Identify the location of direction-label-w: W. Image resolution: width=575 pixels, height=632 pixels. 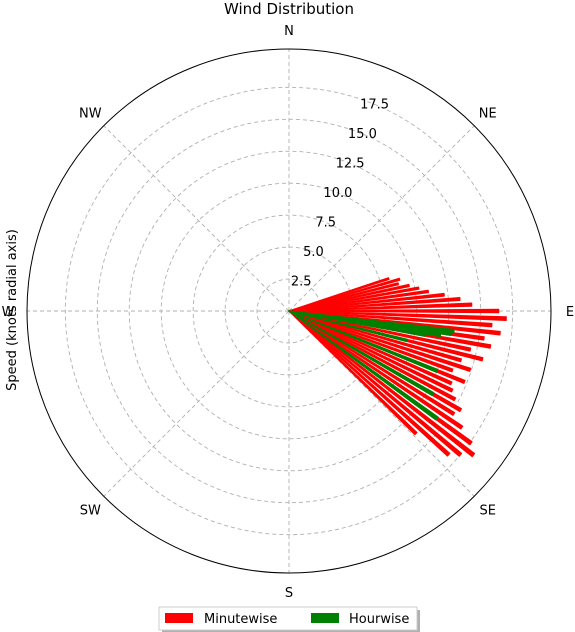
(8, 312).